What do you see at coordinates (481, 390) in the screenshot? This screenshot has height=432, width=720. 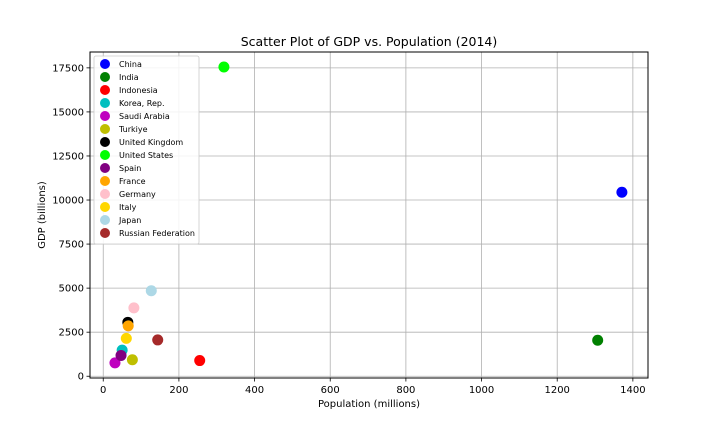 I see `x-tick-label: 1000` at bounding box center [481, 390].